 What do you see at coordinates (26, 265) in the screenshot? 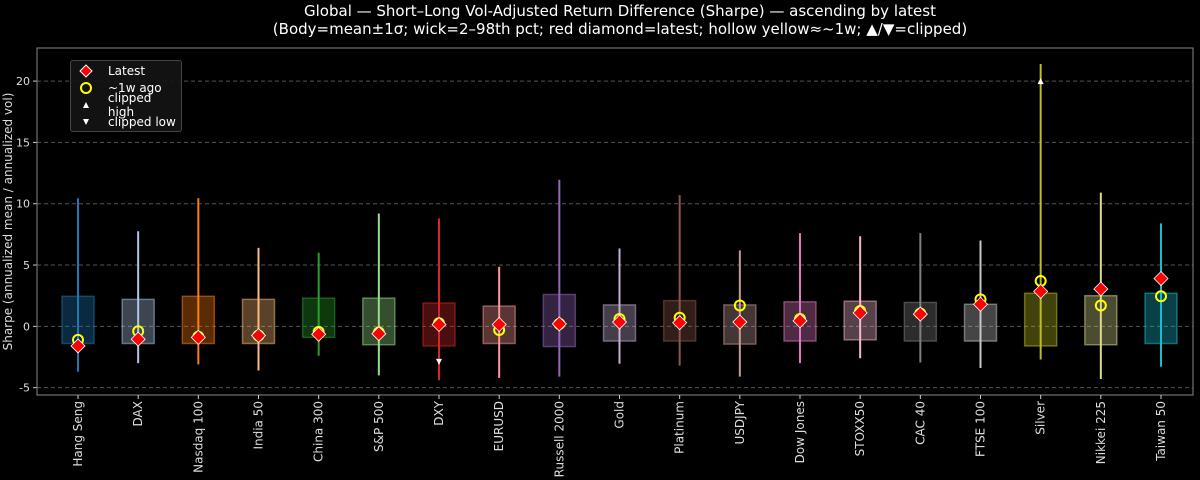
I see `y-tick-label: 5` at bounding box center [26, 265].